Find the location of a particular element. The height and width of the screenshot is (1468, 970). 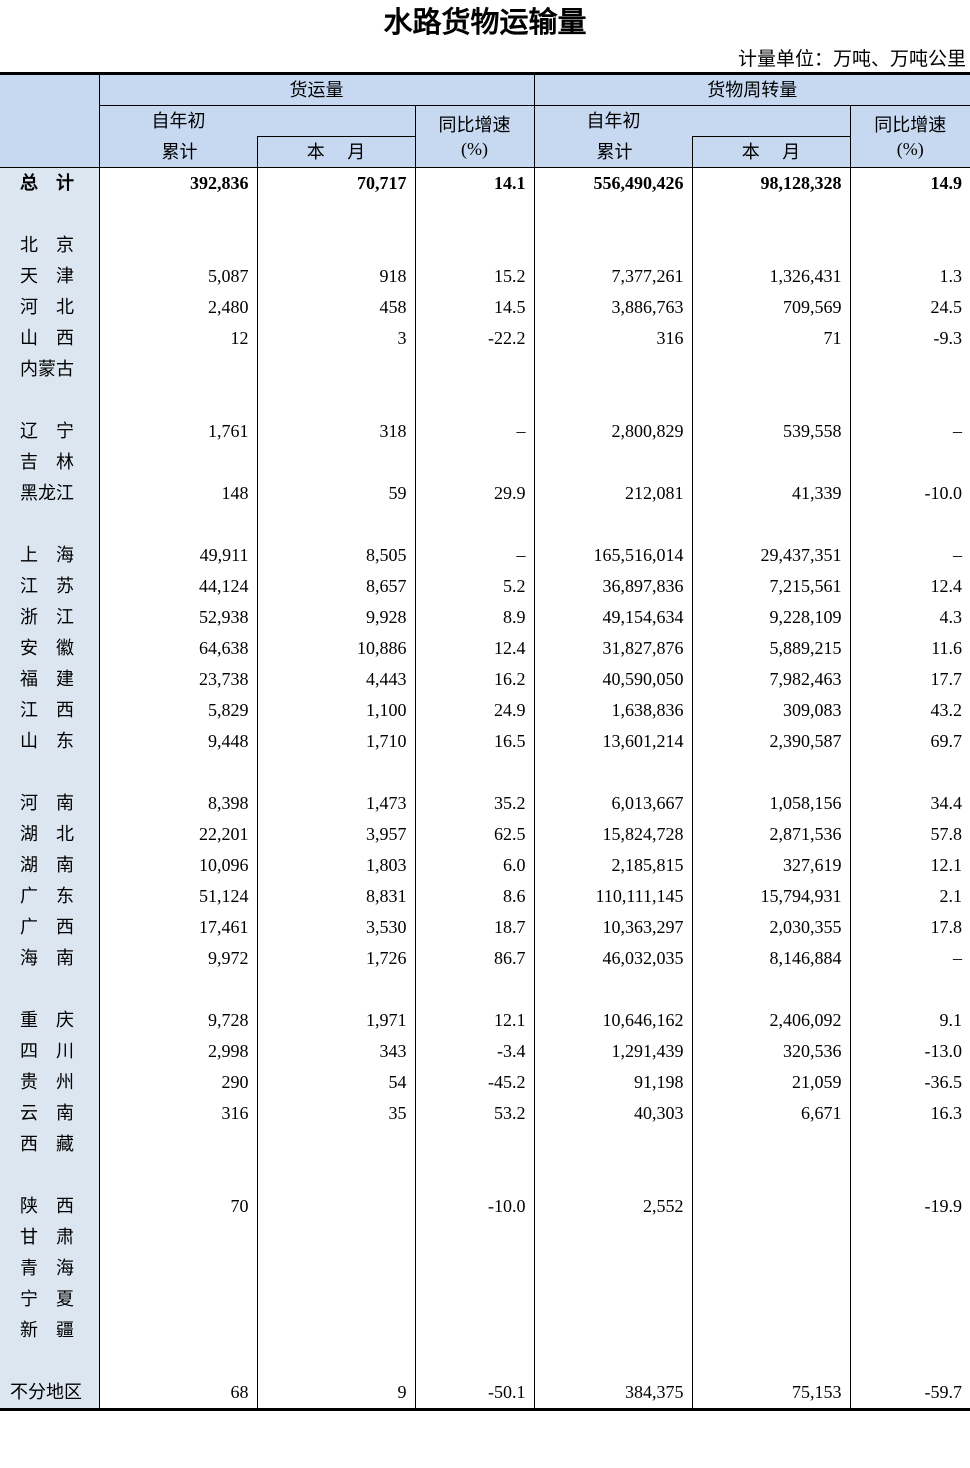

table-cell: 320,536 is located at coordinates (771, 1051).